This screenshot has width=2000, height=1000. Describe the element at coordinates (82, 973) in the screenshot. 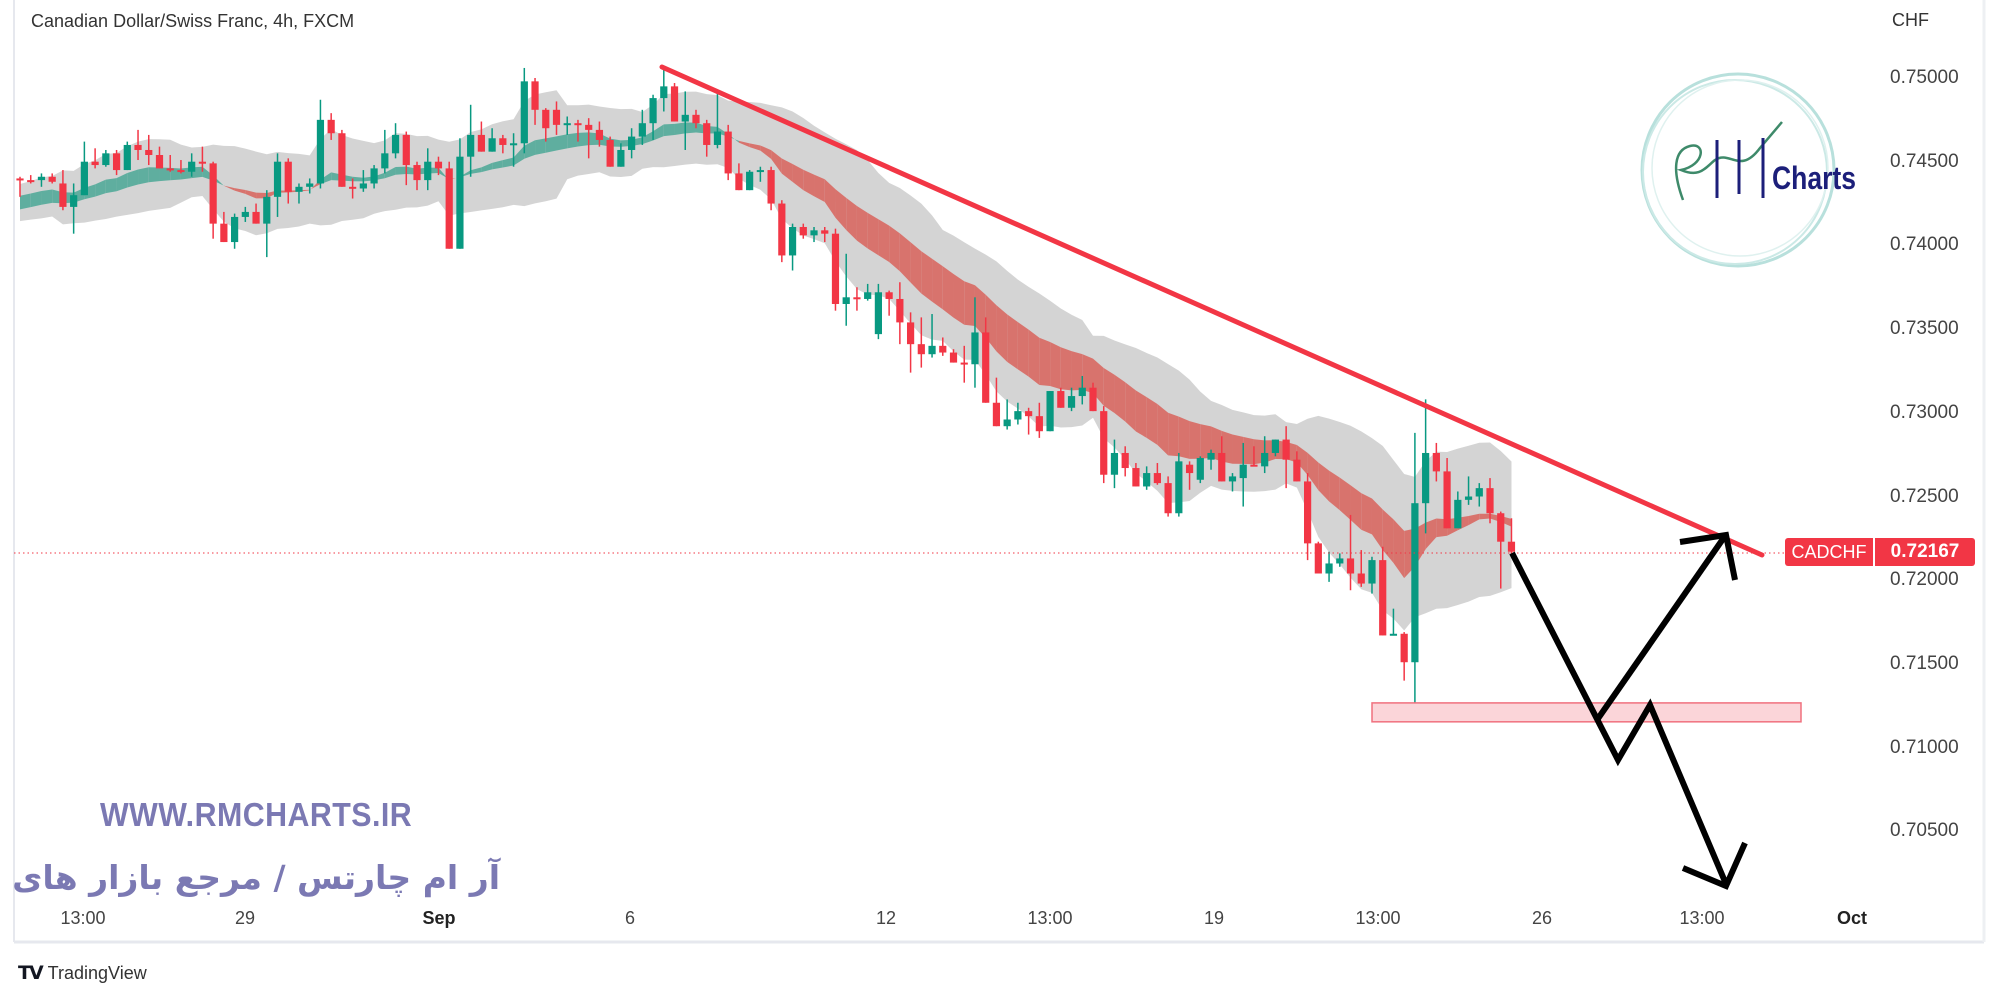

I see `tradingview-brand: TV TradingView` at that location.